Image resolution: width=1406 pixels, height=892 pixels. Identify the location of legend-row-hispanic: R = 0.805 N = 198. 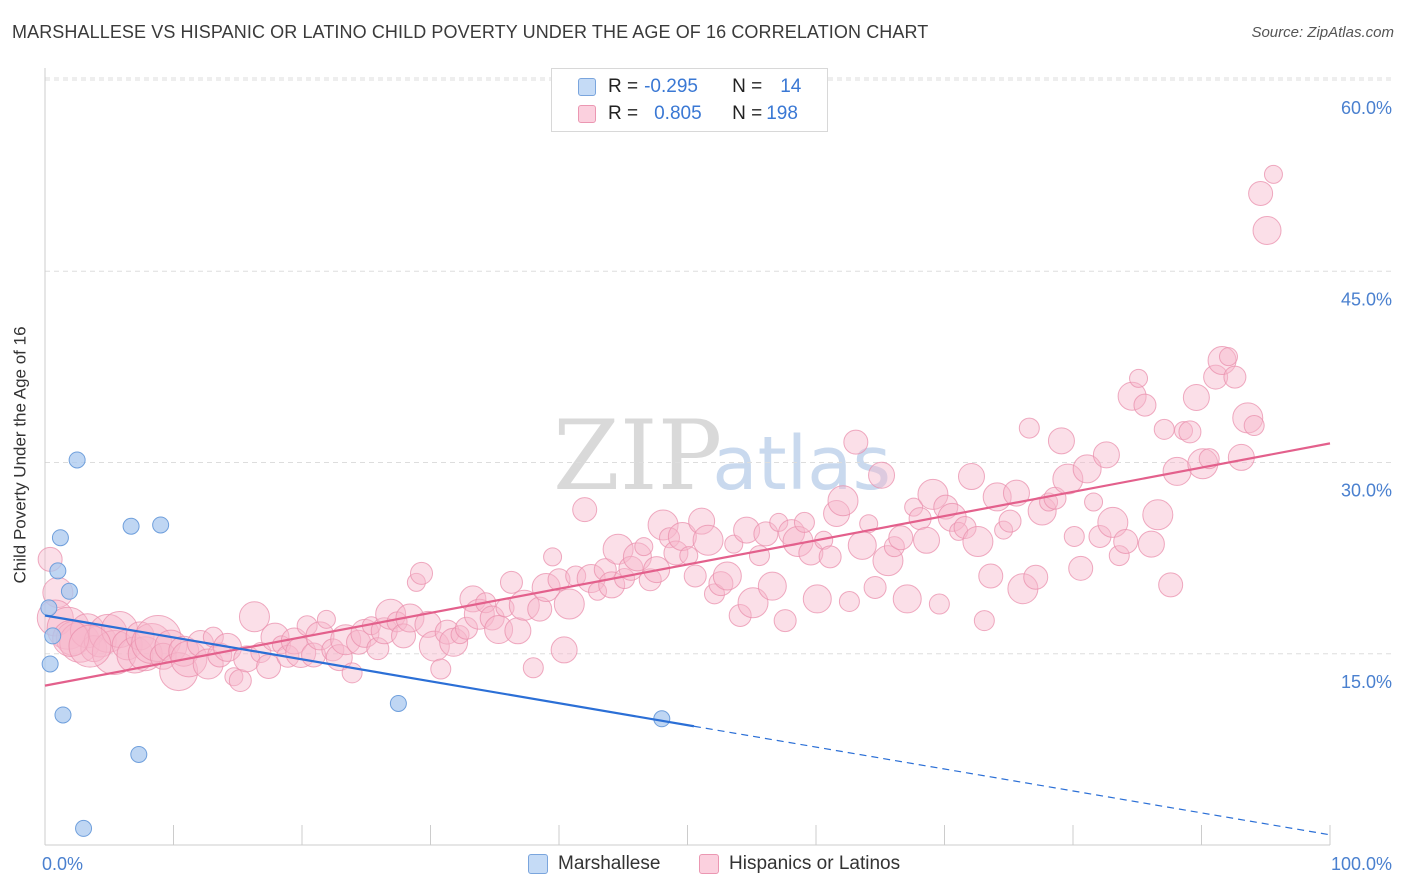
(675, 114).